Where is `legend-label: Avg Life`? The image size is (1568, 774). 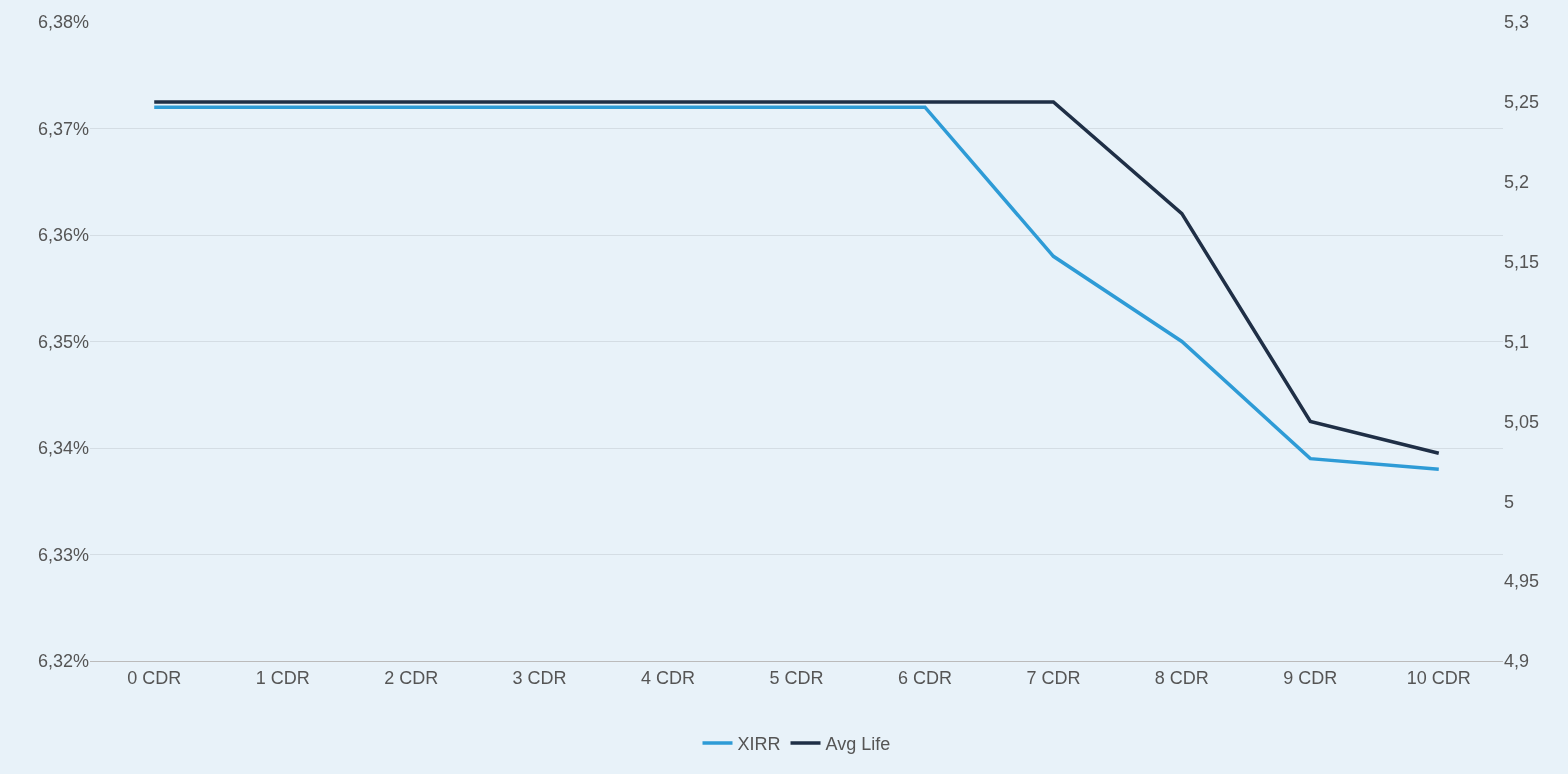
legend-label: Avg Life is located at coordinates (858, 744).